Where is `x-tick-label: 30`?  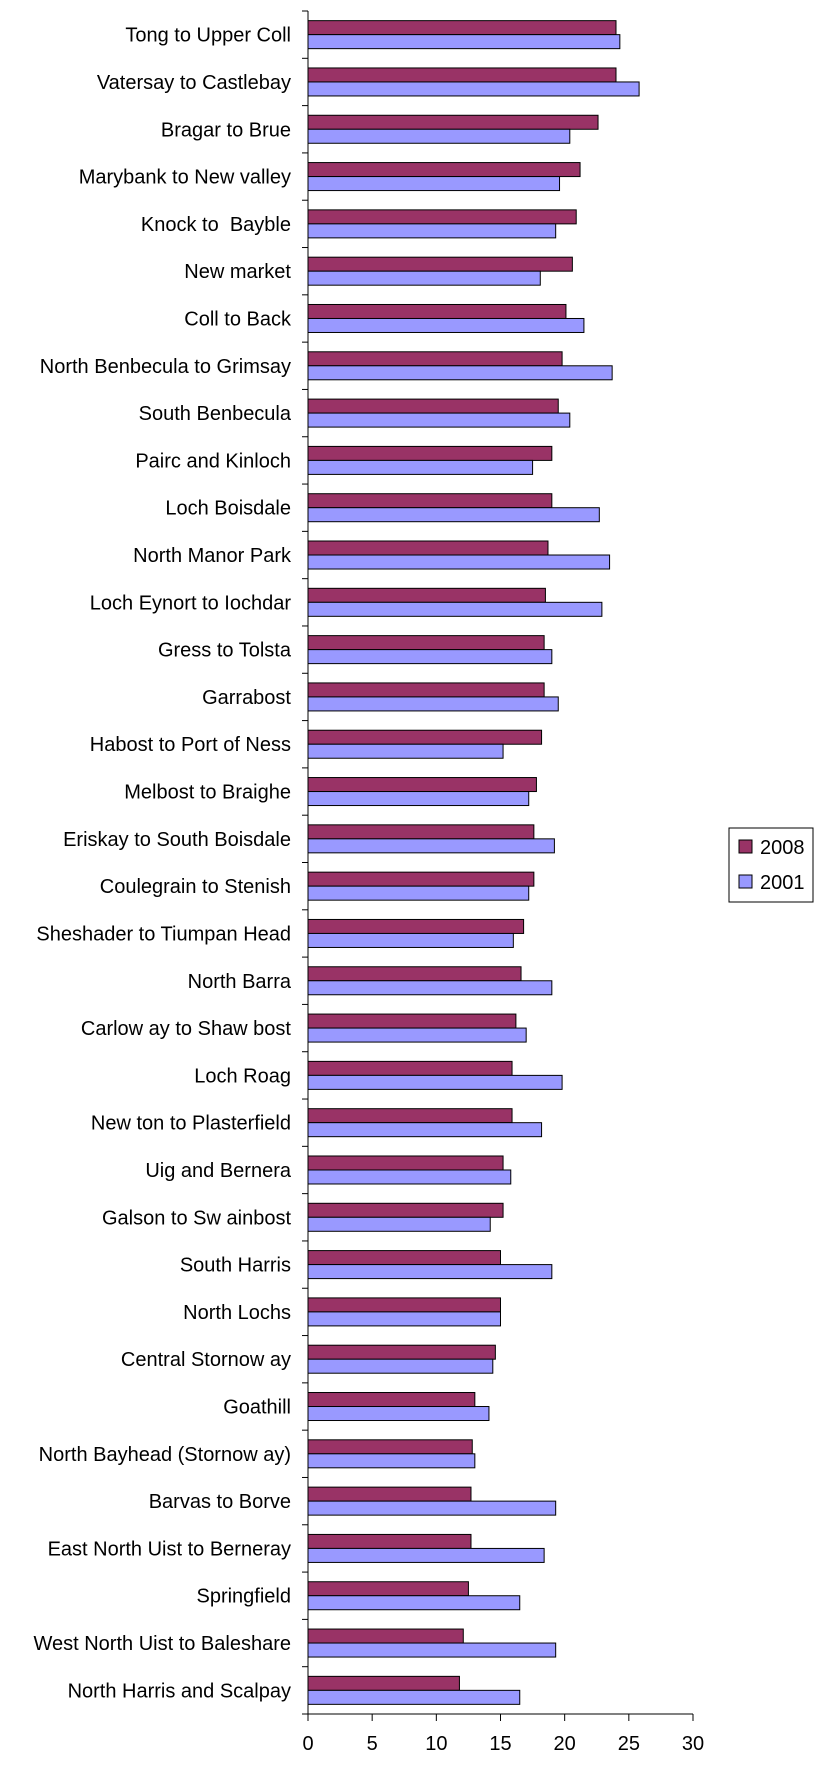
x-tick-label: 30 is located at coordinates (693, 1744).